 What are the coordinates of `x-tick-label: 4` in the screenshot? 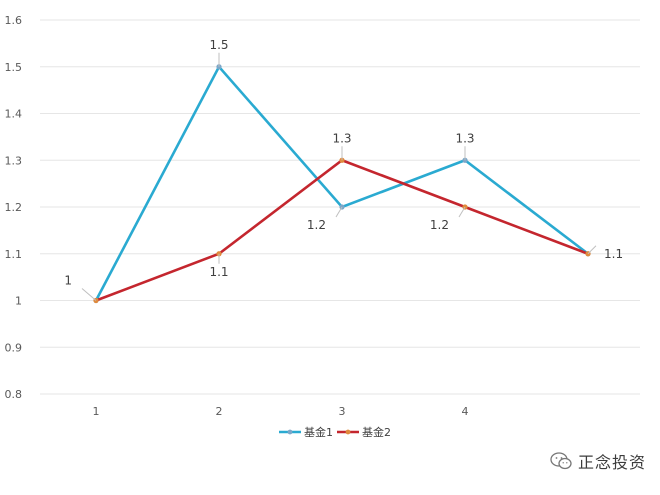 It's located at (465, 411).